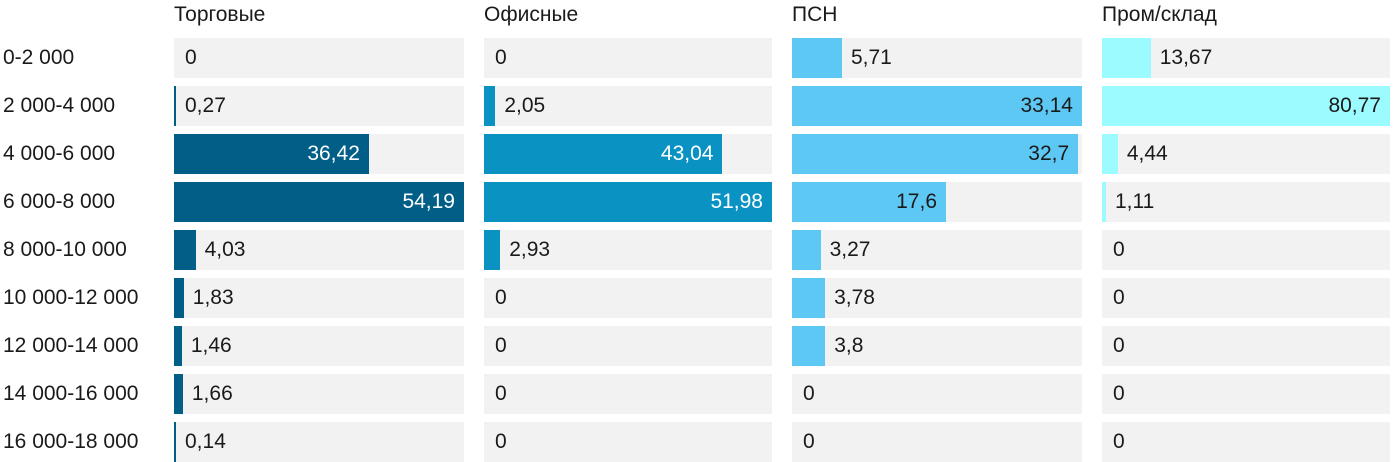 This screenshot has width=1400, height=462. What do you see at coordinates (871, 57) in the screenshot?
I see `data-label: 5,71` at bounding box center [871, 57].